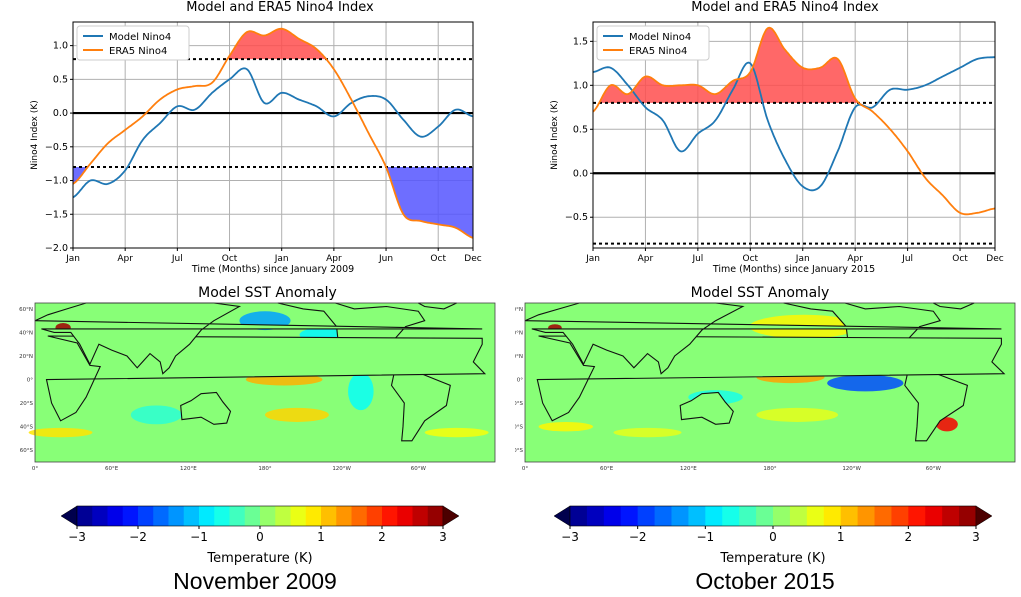 The height and width of the screenshot is (597, 1021). What do you see at coordinates (156, 415) in the screenshot?
I see `indian-ocean-cool` at bounding box center [156, 415].